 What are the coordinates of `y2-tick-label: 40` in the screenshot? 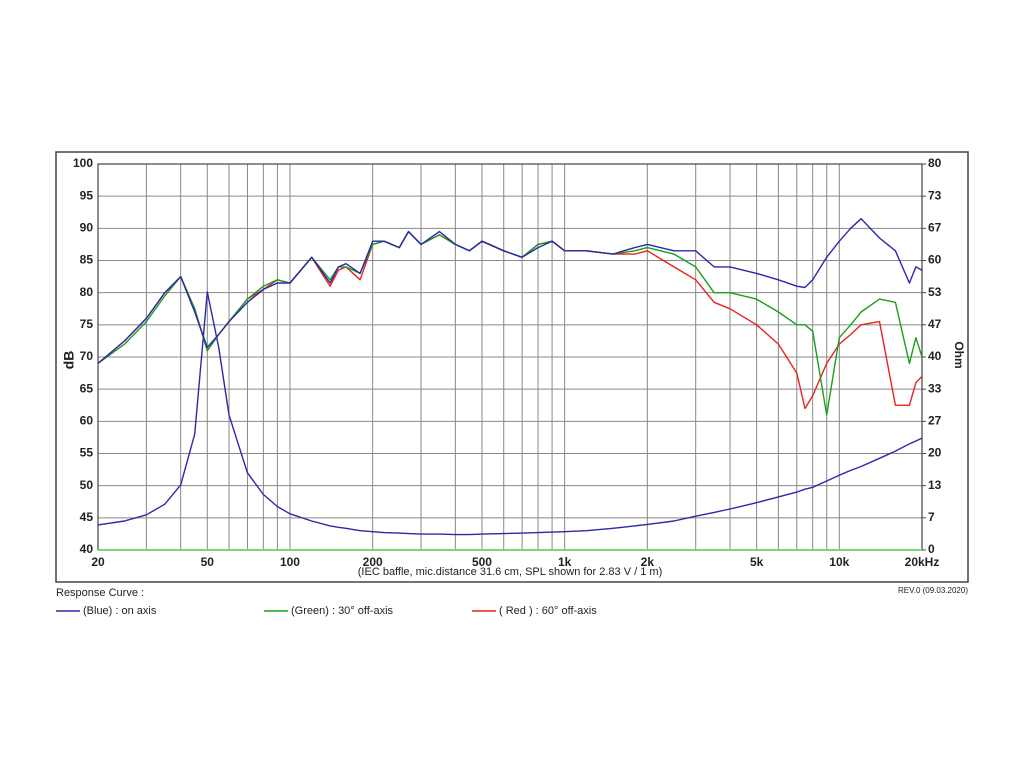 It's located at (935, 356).